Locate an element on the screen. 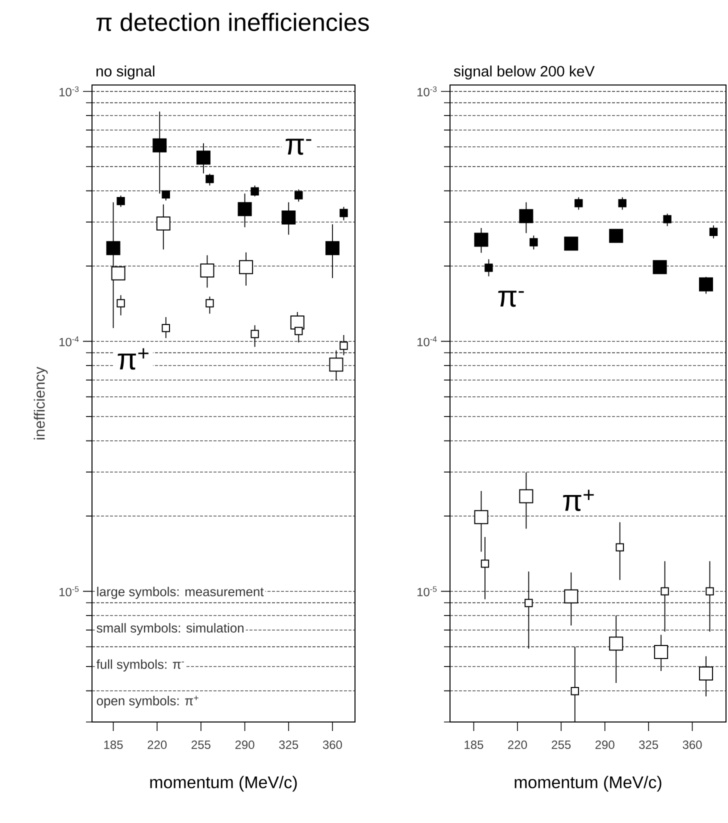  annotation: open symbols: π$^{+}$ is located at coordinates (147, 702).